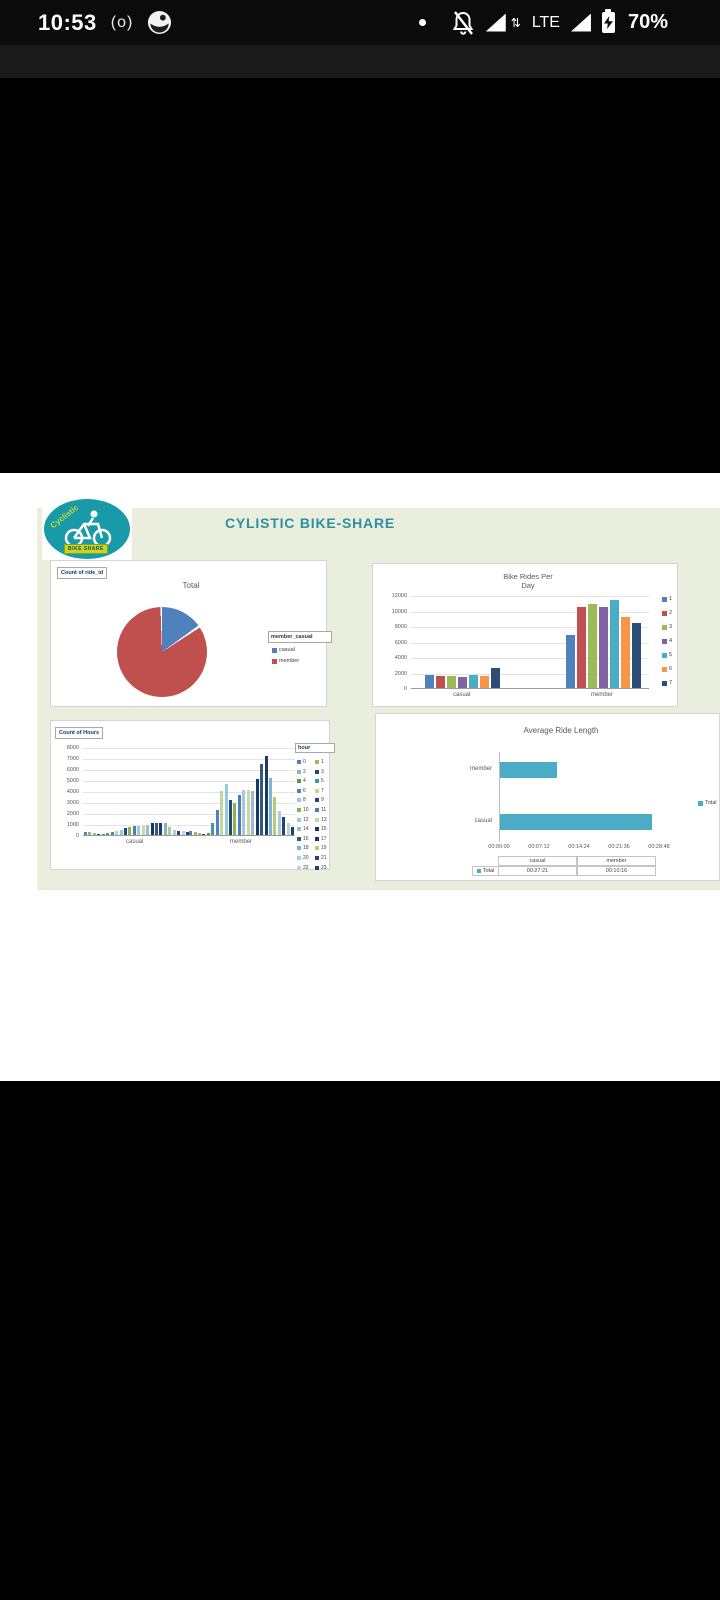 This screenshot has width=720, height=1600. I want to click on legend-label: 11, so click(324, 809).